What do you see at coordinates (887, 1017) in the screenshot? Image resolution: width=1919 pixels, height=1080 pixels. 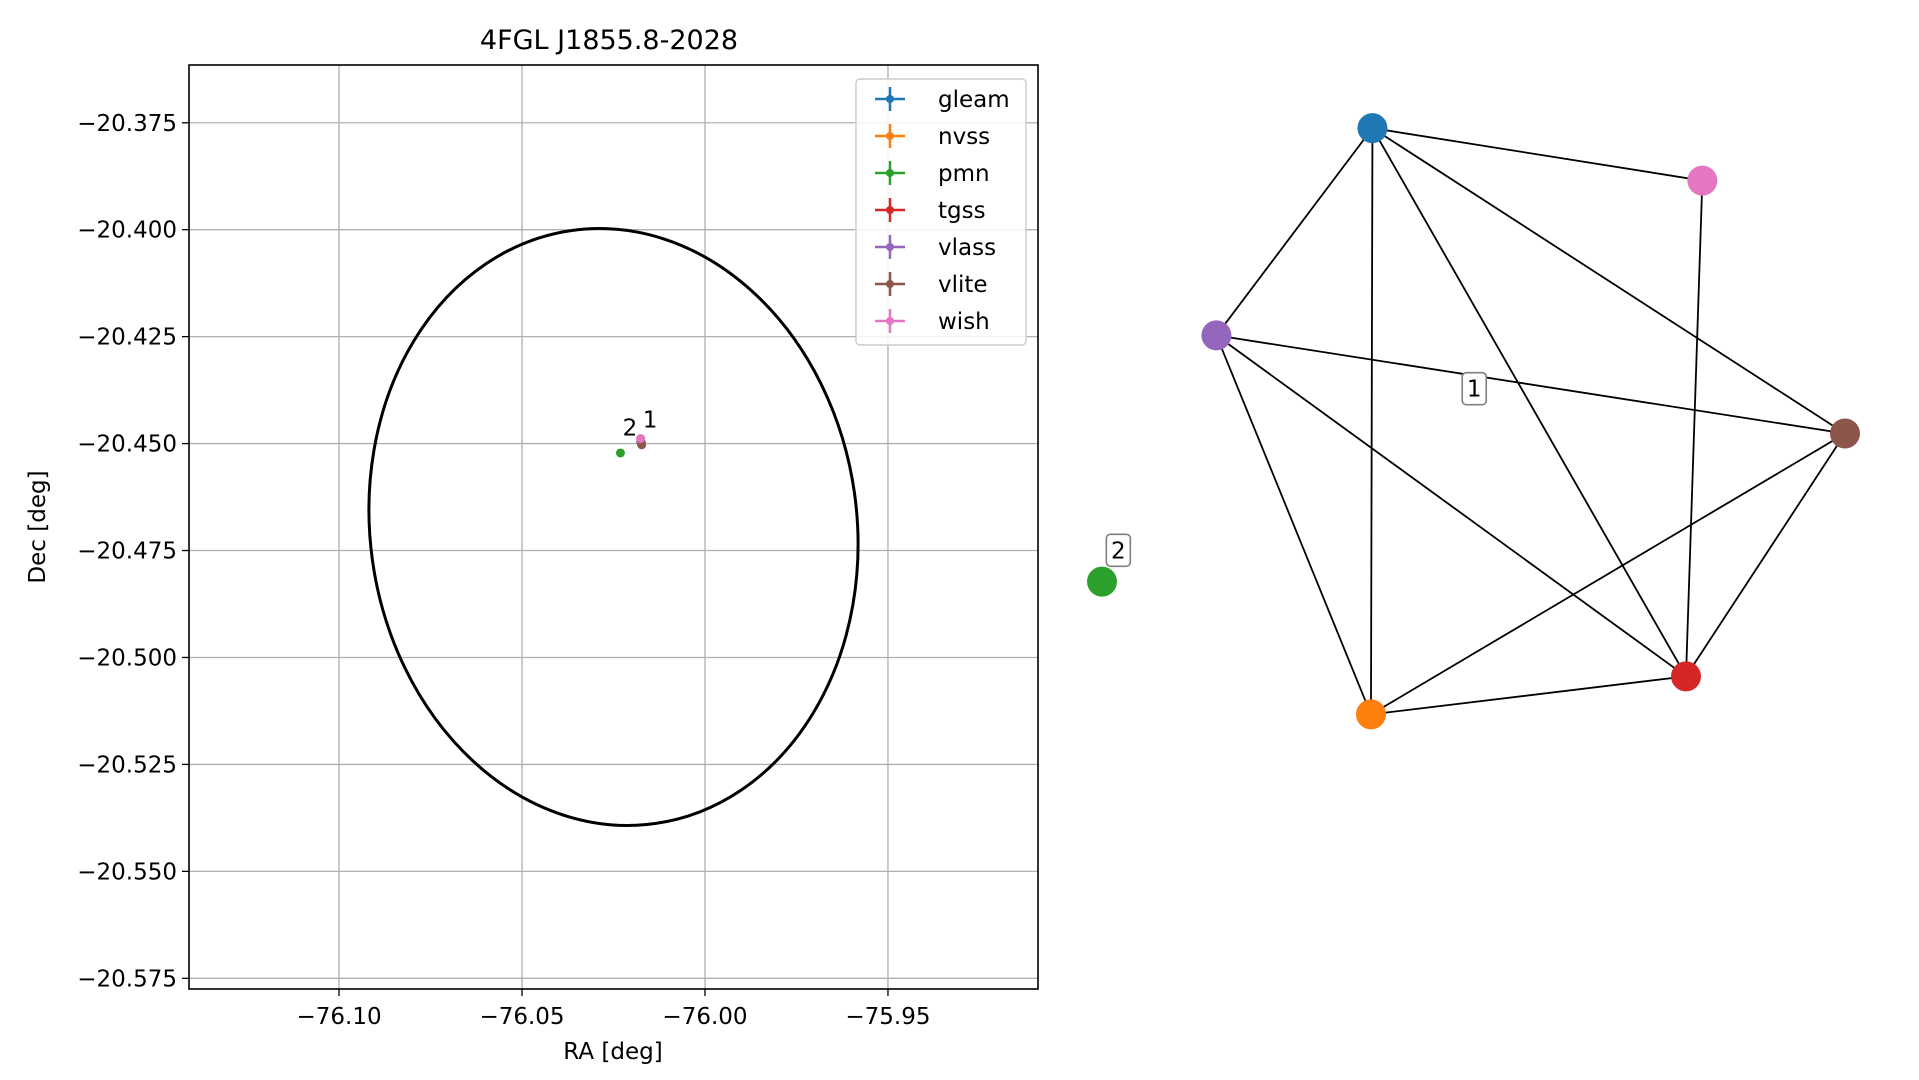 I see `x-tick-label: −75.95` at bounding box center [887, 1017].